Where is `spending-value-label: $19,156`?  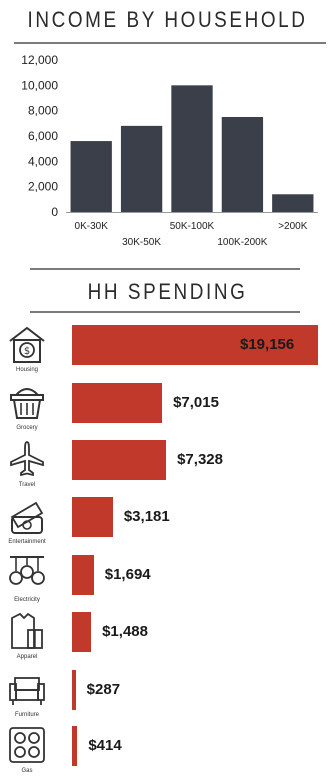 spending-value-label: $19,156 is located at coordinates (267, 344).